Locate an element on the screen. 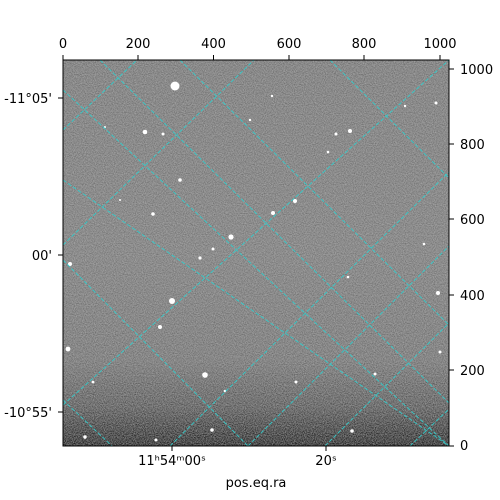 The width and height of the screenshot is (500, 500). dec-tick-label: 00' is located at coordinates (42, 256).